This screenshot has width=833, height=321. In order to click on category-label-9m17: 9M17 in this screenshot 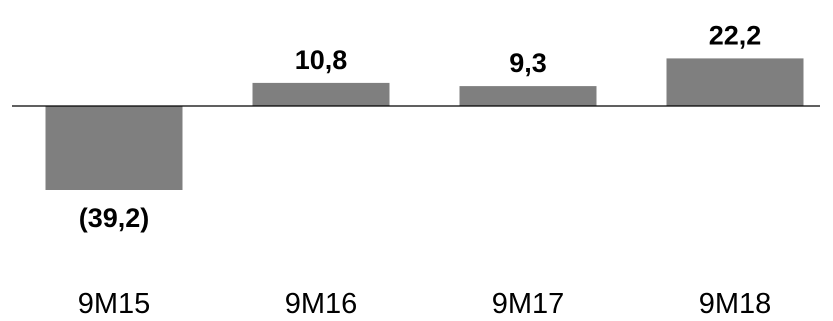, I will do `click(528, 304)`.